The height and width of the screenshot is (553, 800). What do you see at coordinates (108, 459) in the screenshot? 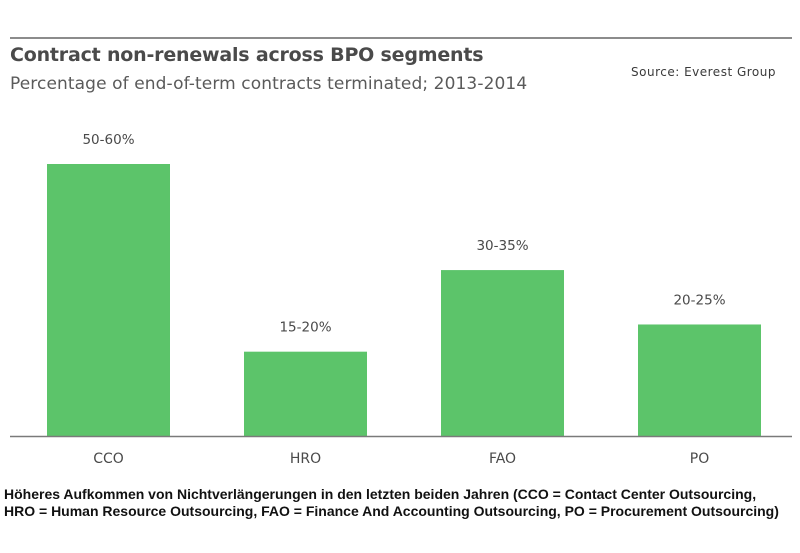
I see `tick-label-cco: CCO` at bounding box center [108, 459].